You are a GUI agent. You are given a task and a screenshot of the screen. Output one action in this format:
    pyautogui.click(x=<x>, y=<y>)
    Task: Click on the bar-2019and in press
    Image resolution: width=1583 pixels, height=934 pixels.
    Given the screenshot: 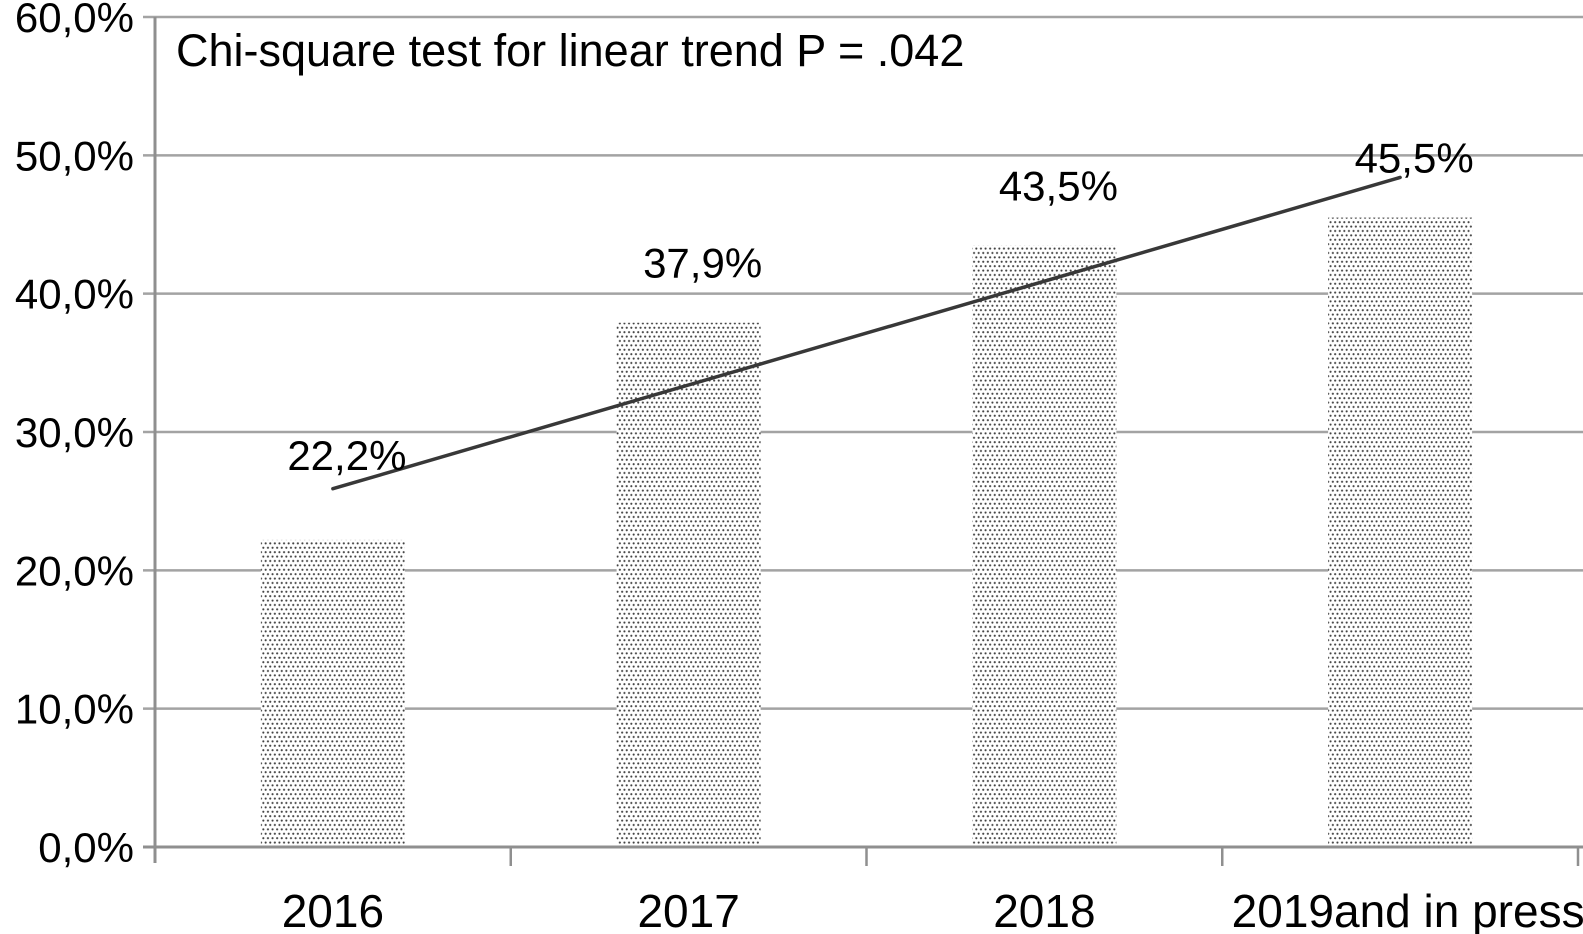 What is the action you would take?
    pyautogui.click(x=1400, y=531)
    